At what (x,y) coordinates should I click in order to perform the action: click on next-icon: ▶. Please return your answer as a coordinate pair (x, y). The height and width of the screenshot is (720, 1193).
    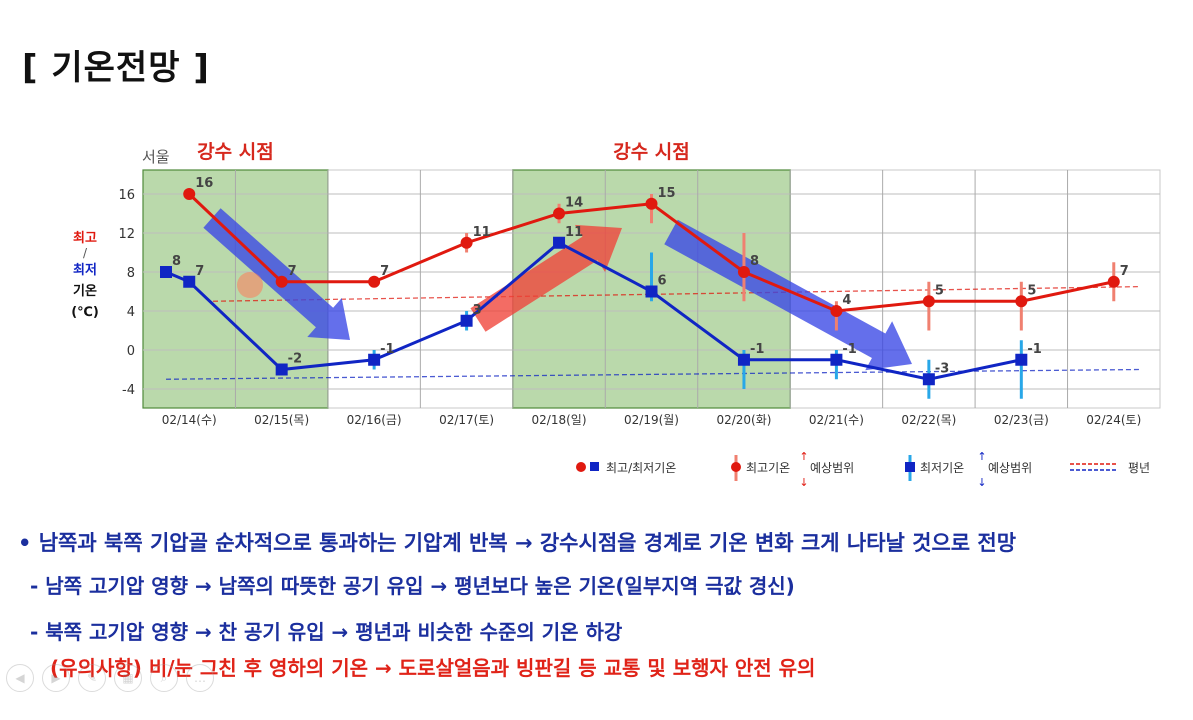
    Looking at the image, I should click on (56, 678).